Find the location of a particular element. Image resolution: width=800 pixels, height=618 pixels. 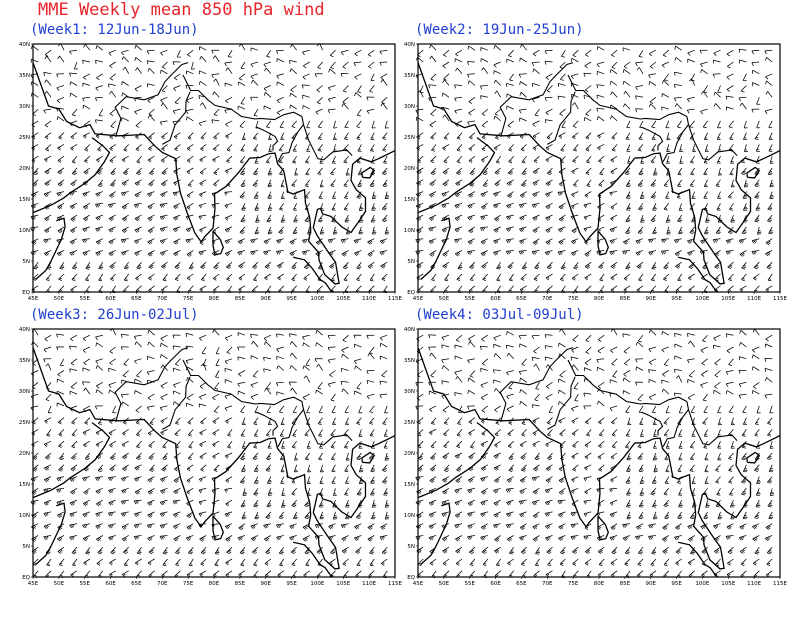

country-border is located at coordinates (712, 142).